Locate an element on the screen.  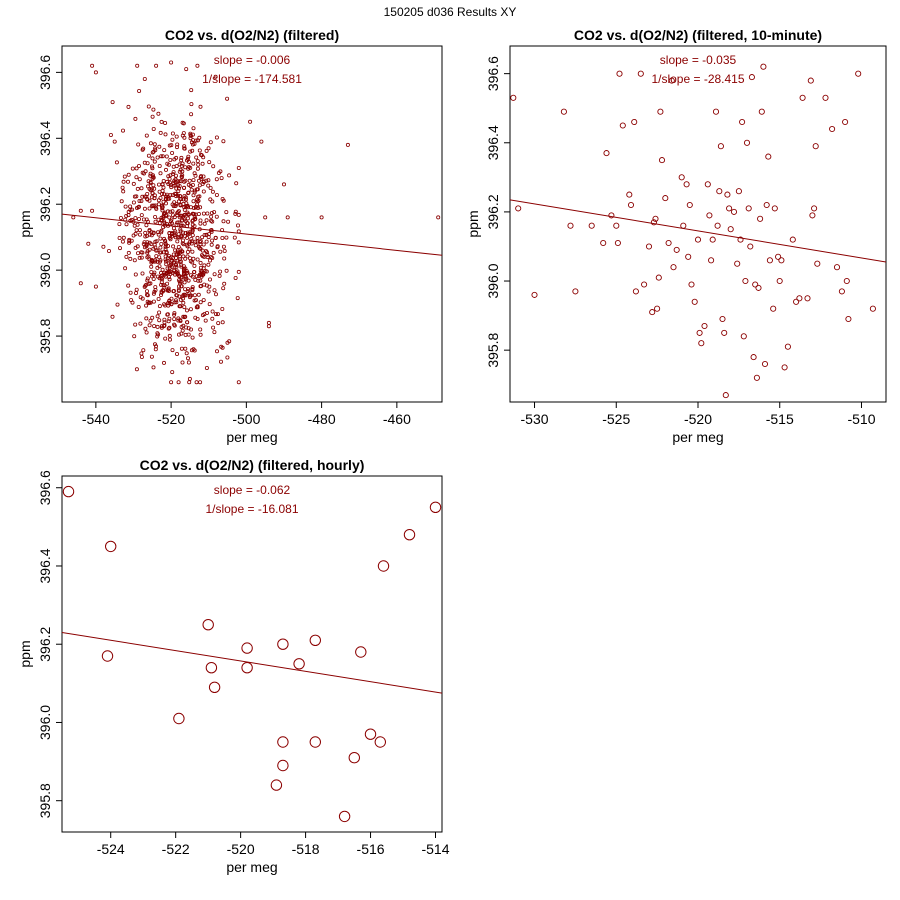
y-tick-label: 396.2 is located at coordinates (493, 211).